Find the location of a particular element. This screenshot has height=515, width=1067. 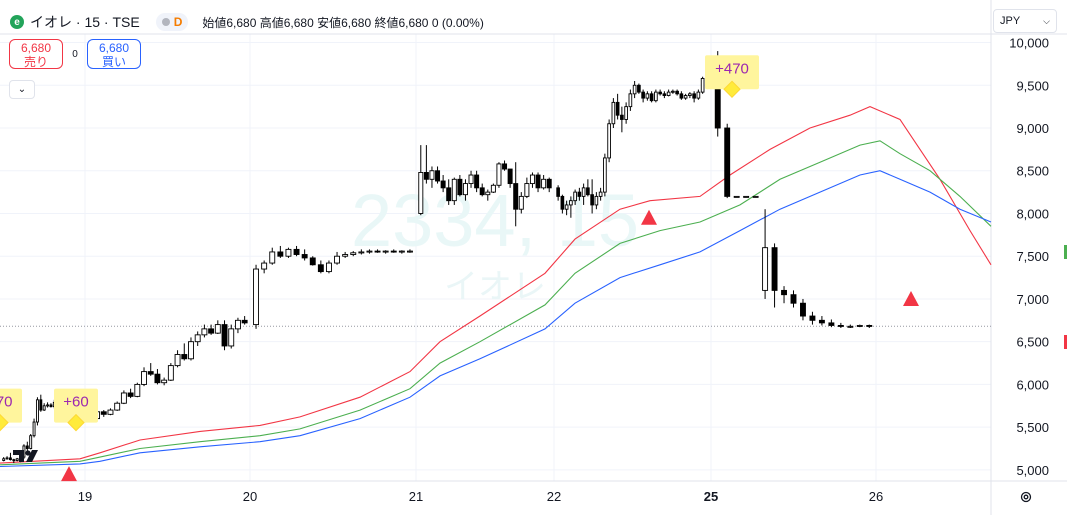

currency-selector: JPY ⌵ is located at coordinates (1025, 21).